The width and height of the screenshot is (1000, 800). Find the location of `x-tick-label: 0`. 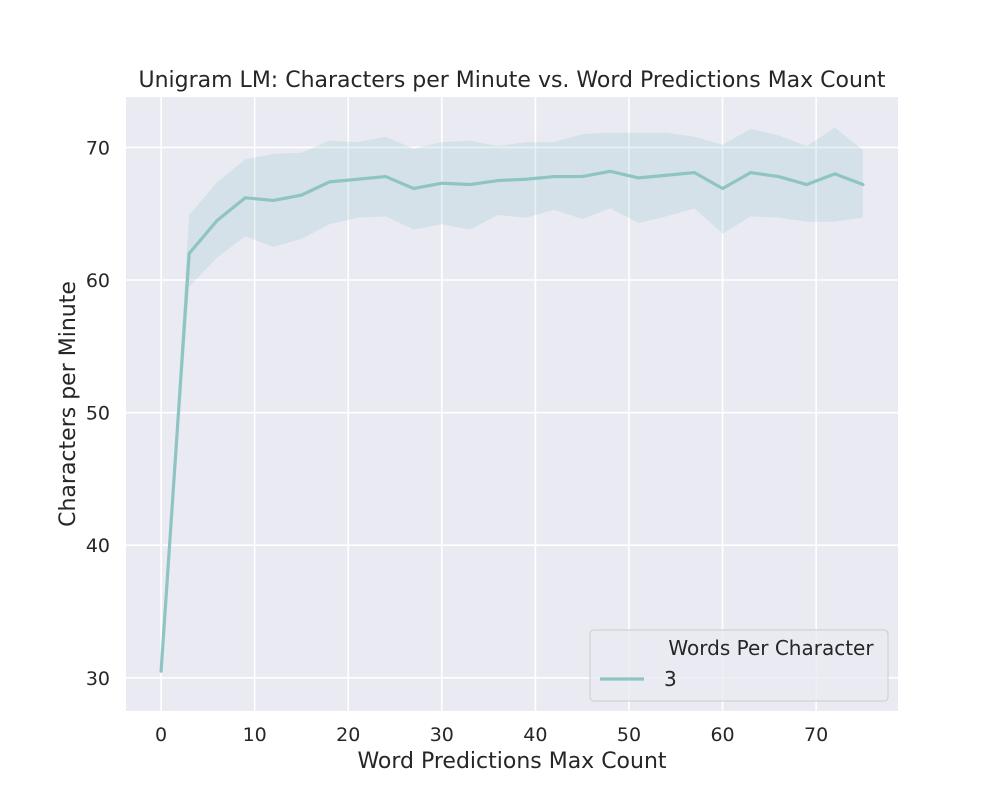

x-tick-label: 0 is located at coordinates (161, 735).